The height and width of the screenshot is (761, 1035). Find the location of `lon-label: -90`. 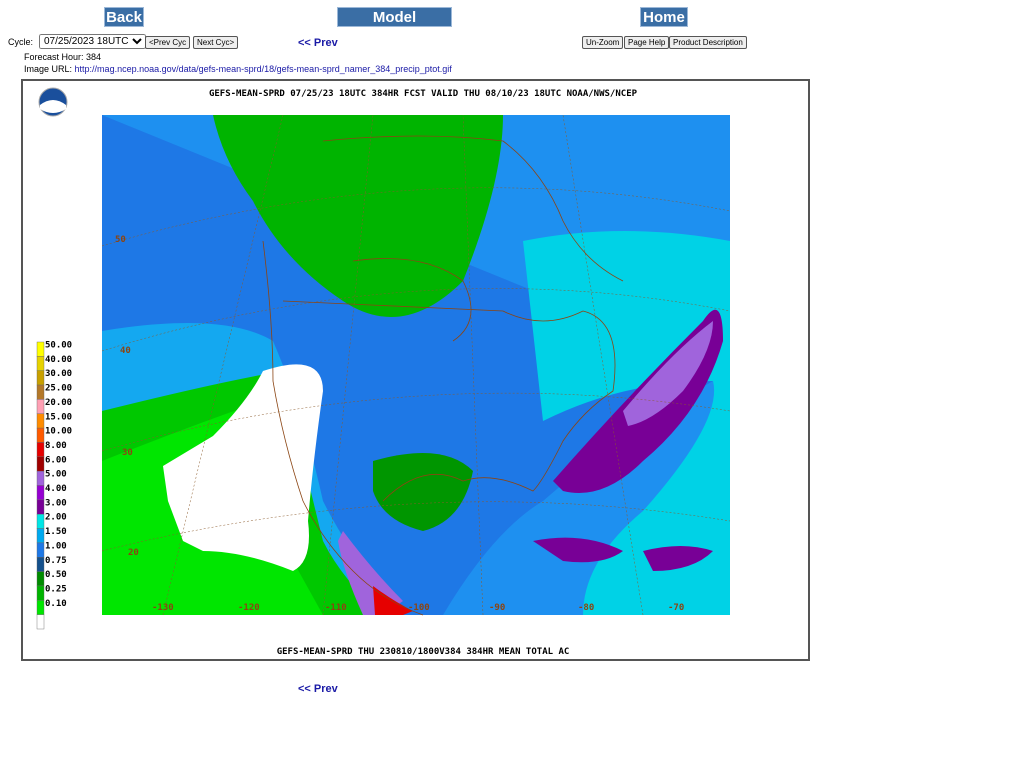

lon-label: -90 is located at coordinates (497, 608).